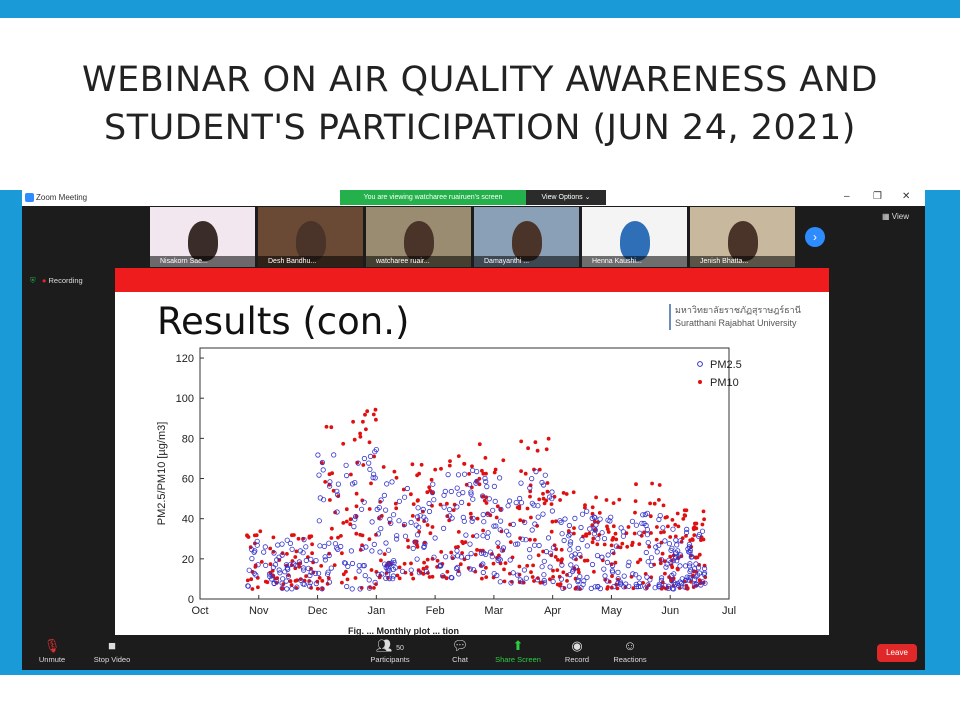  Describe the element at coordinates (897, 653) in the screenshot. I see `leave-button: Leave` at that location.